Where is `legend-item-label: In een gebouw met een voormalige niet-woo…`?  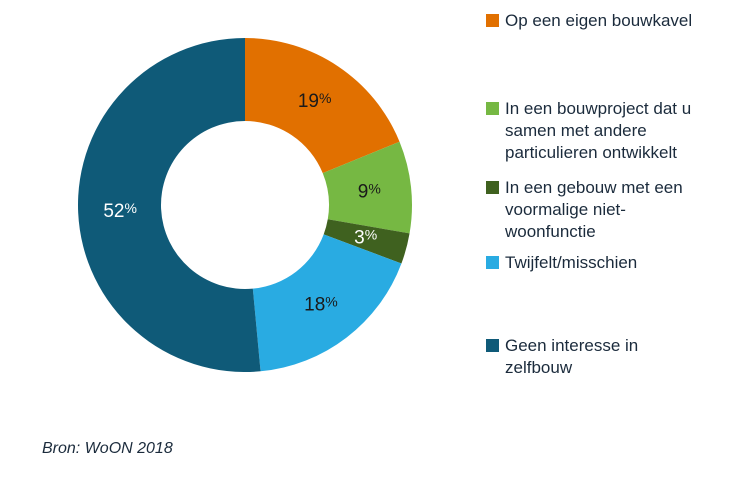
legend-item-label: In een gebouw met een voormalige niet-woo… is located at coordinates (594, 209).